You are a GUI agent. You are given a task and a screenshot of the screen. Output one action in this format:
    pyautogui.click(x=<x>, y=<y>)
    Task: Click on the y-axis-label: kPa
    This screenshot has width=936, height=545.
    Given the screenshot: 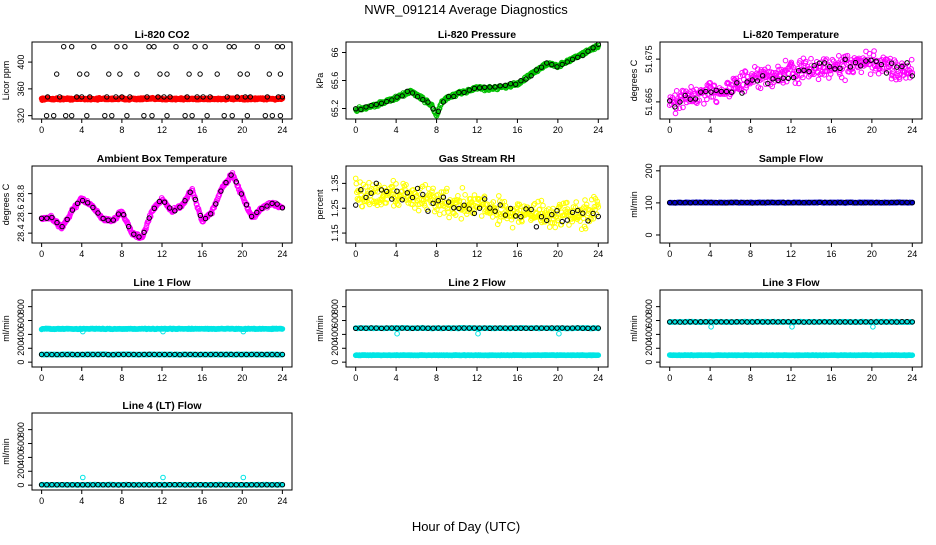 What is the action you would take?
    pyautogui.click(x=320, y=81)
    